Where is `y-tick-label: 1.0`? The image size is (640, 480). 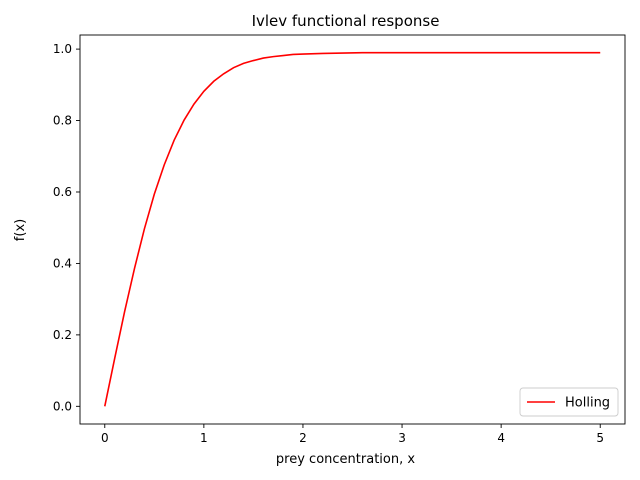 y-tick-label: 1.0 is located at coordinates (62, 49).